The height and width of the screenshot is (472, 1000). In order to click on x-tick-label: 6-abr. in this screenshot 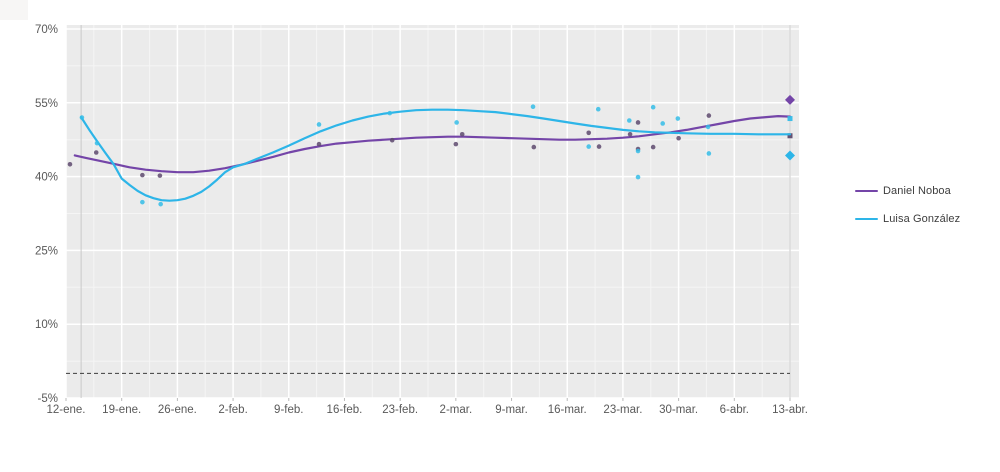, I will do `click(734, 410)`.